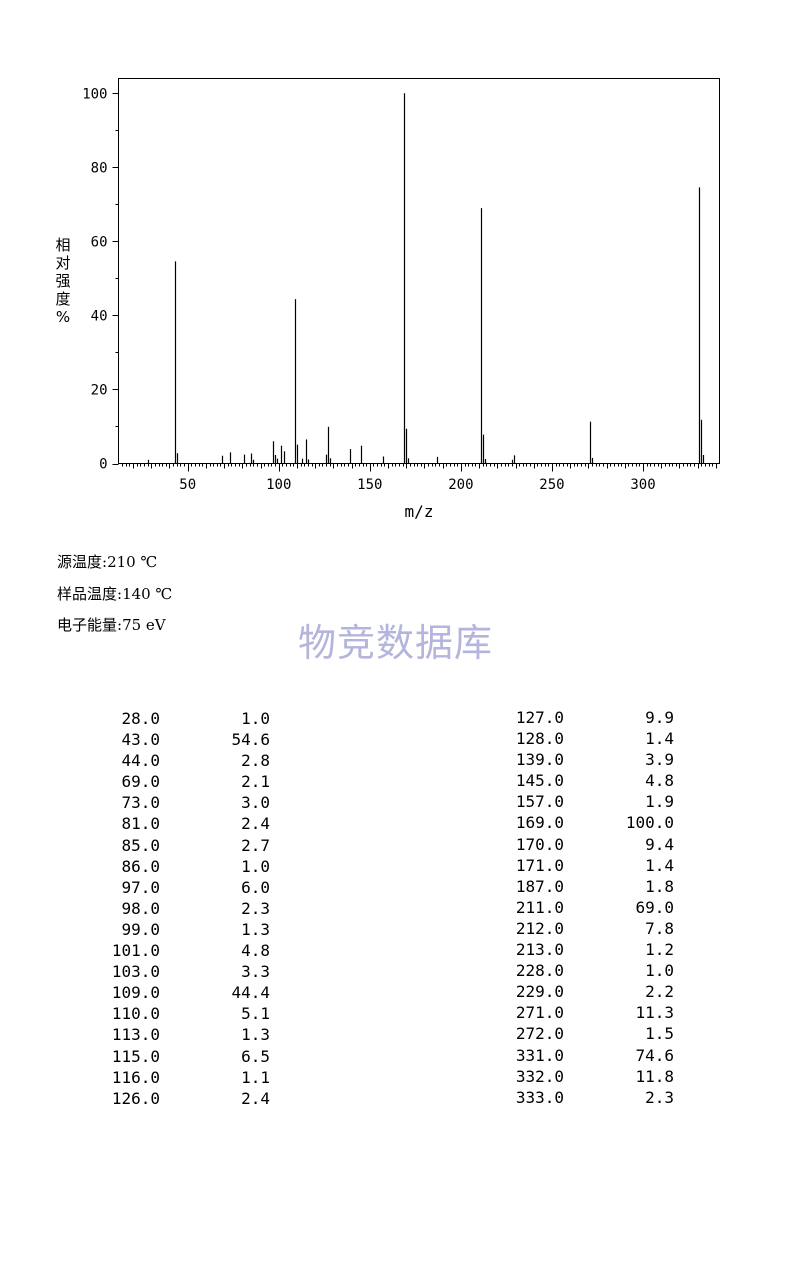  I want to click on mz-value: 187.0, so click(539, 886).